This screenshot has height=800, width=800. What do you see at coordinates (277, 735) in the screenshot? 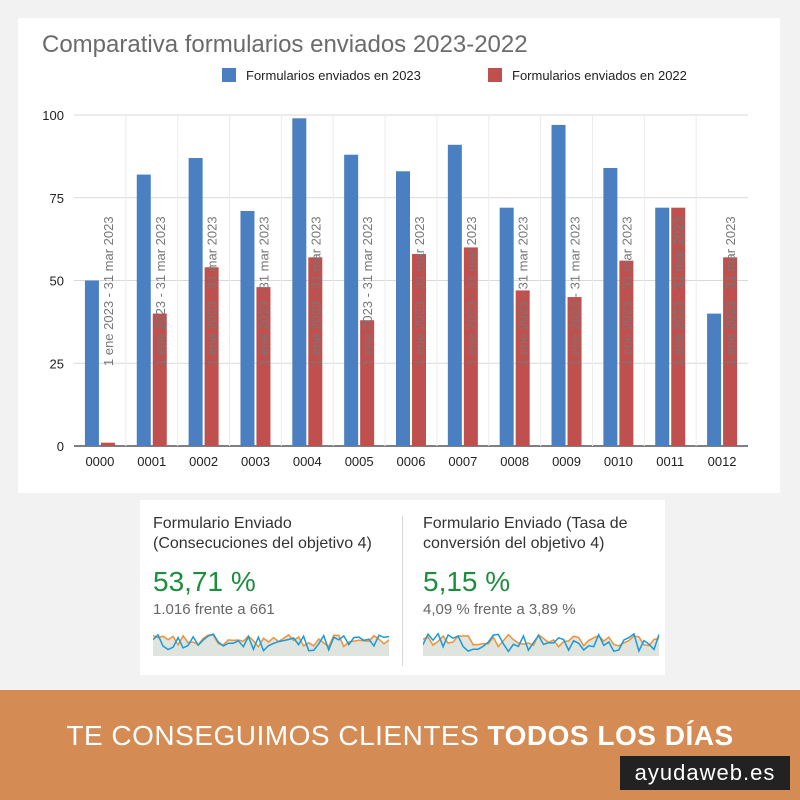
I see `tagline-normal: TE CONSEGUIMOS CLIENTES` at bounding box center [277, 735].